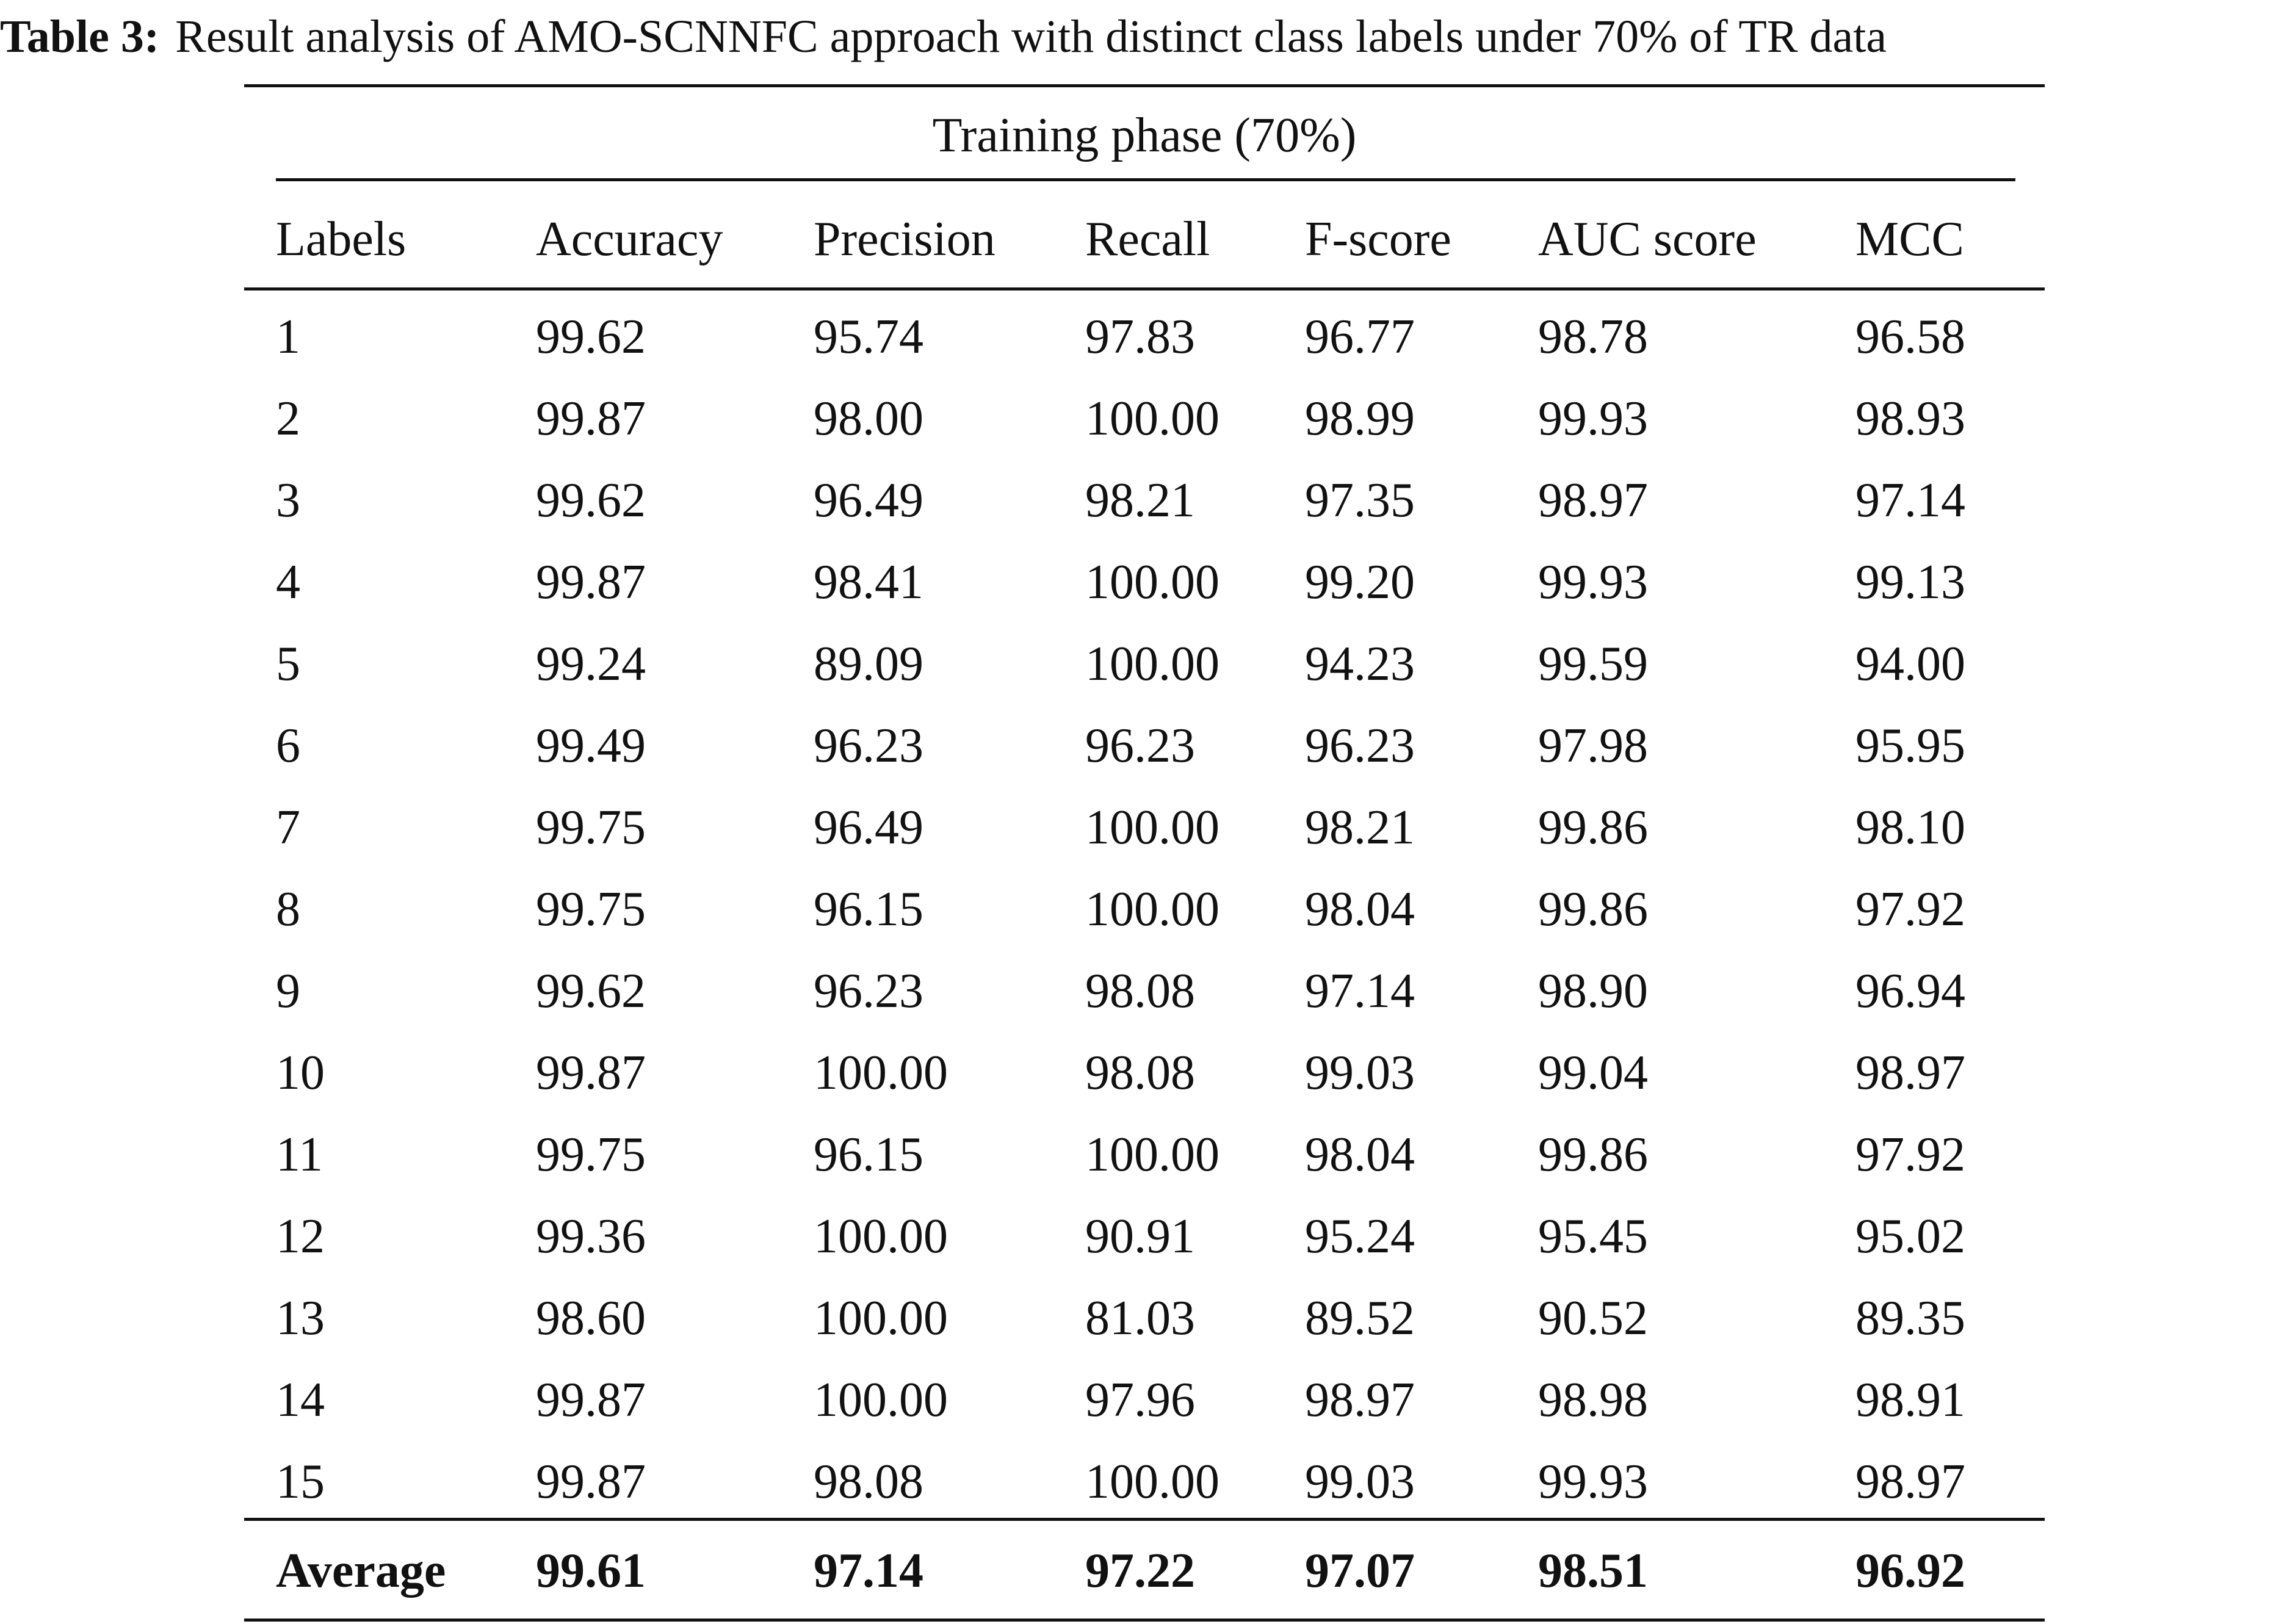 This screenshot has width=2287, height=1624. I want to click on cell-f-score: 95.24, so click(1360, 1236).